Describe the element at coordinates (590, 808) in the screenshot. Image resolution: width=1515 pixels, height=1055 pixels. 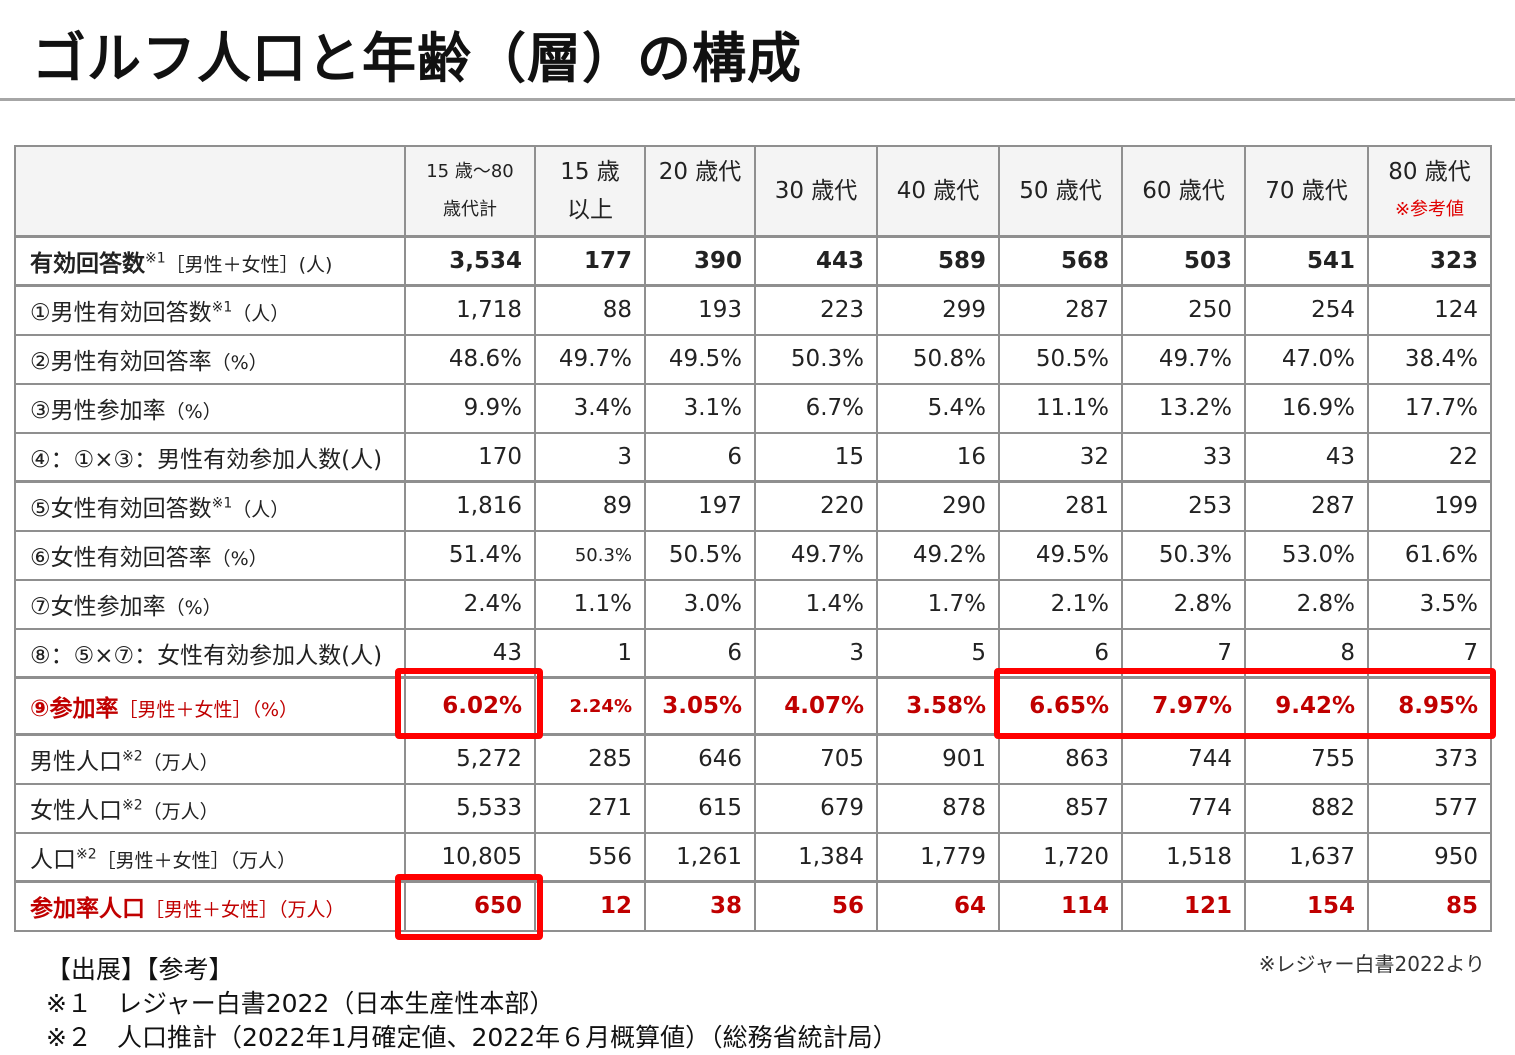
I see `table-cell: 271` at that location.